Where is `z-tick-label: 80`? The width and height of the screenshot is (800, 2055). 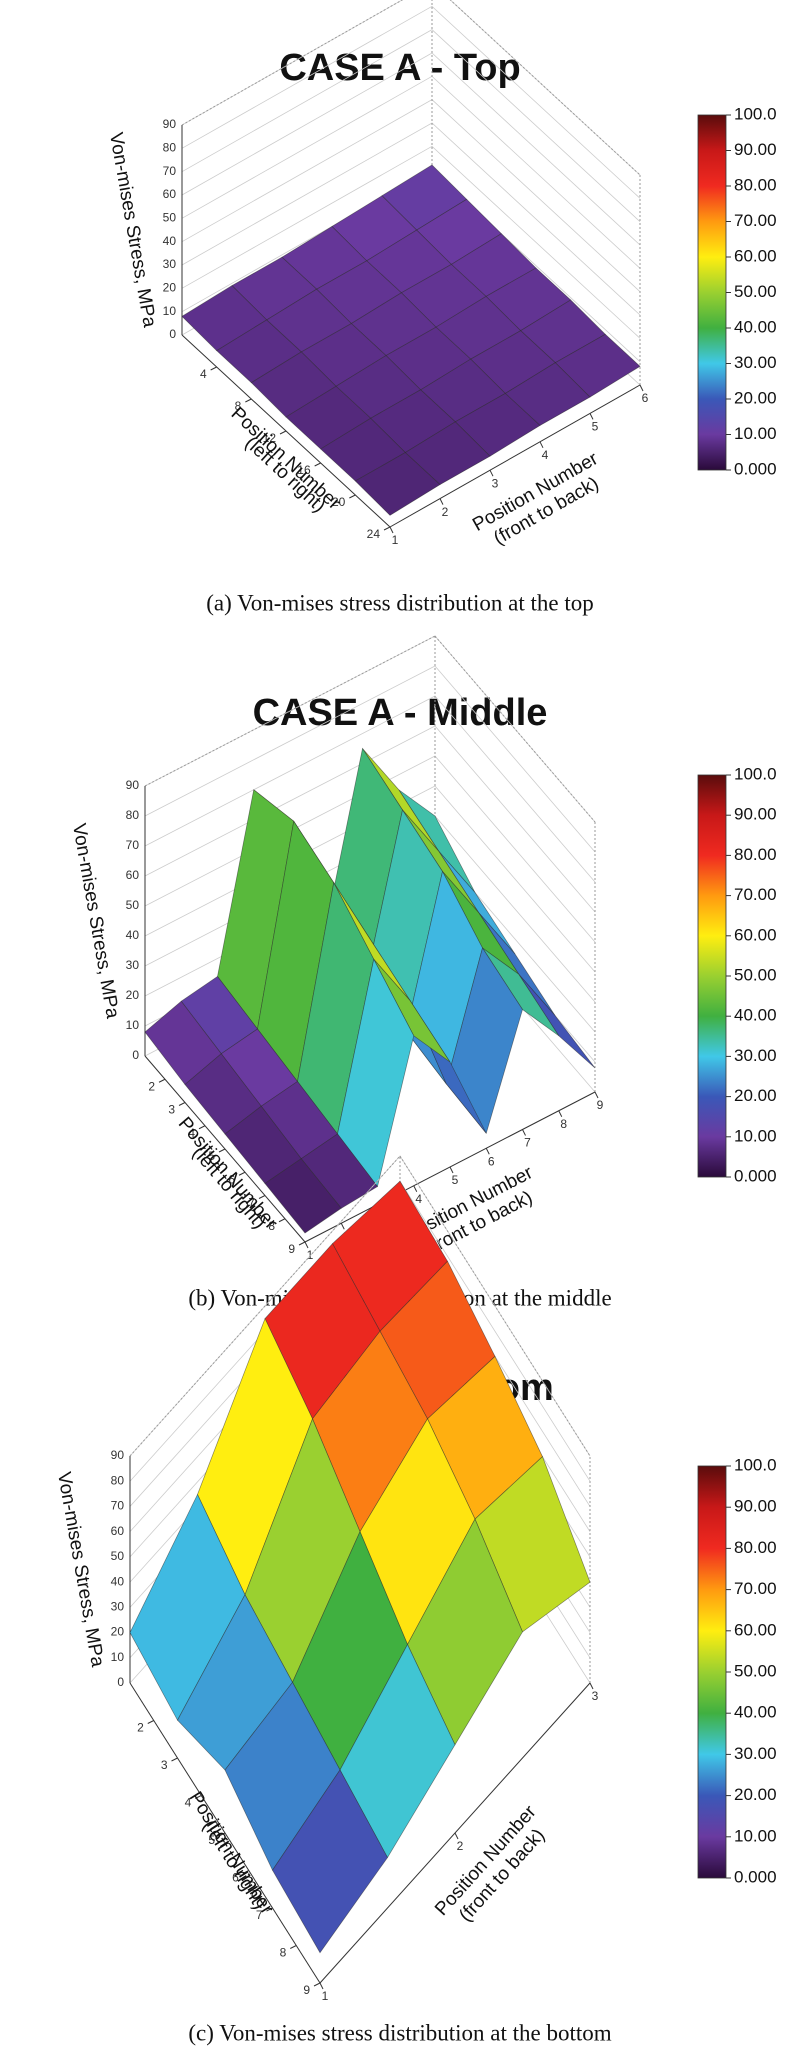
z-tick-label: 80 is located at coordinates (170, 148).